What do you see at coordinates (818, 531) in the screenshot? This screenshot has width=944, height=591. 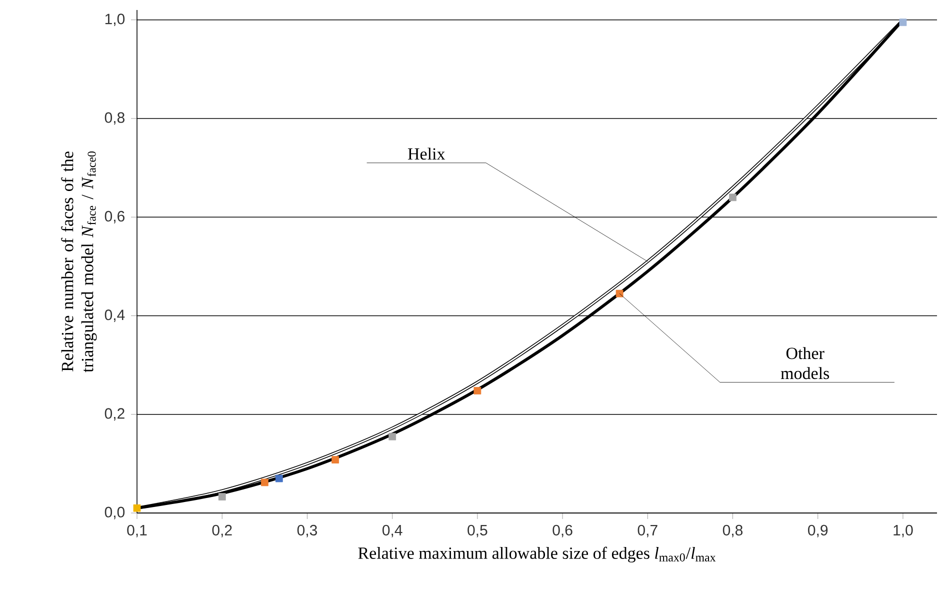 I see `x-tick-label: 0,9` at bounding box center [818, 531].